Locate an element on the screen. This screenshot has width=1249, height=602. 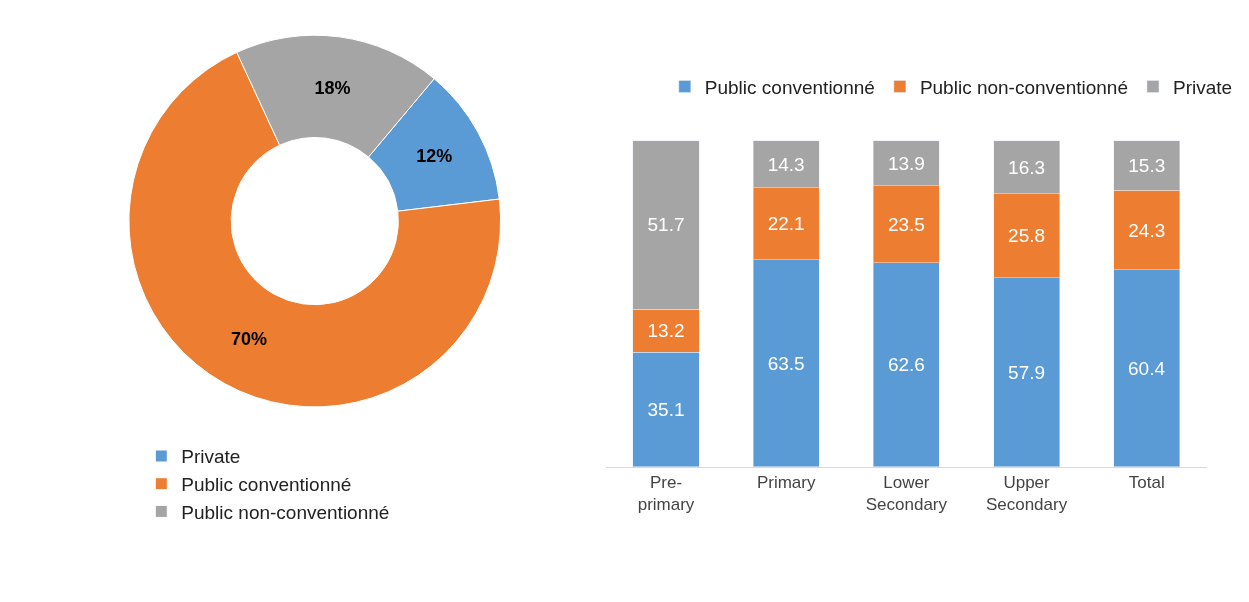
data-label: 15.3 is located at coordinates (1147, 166).